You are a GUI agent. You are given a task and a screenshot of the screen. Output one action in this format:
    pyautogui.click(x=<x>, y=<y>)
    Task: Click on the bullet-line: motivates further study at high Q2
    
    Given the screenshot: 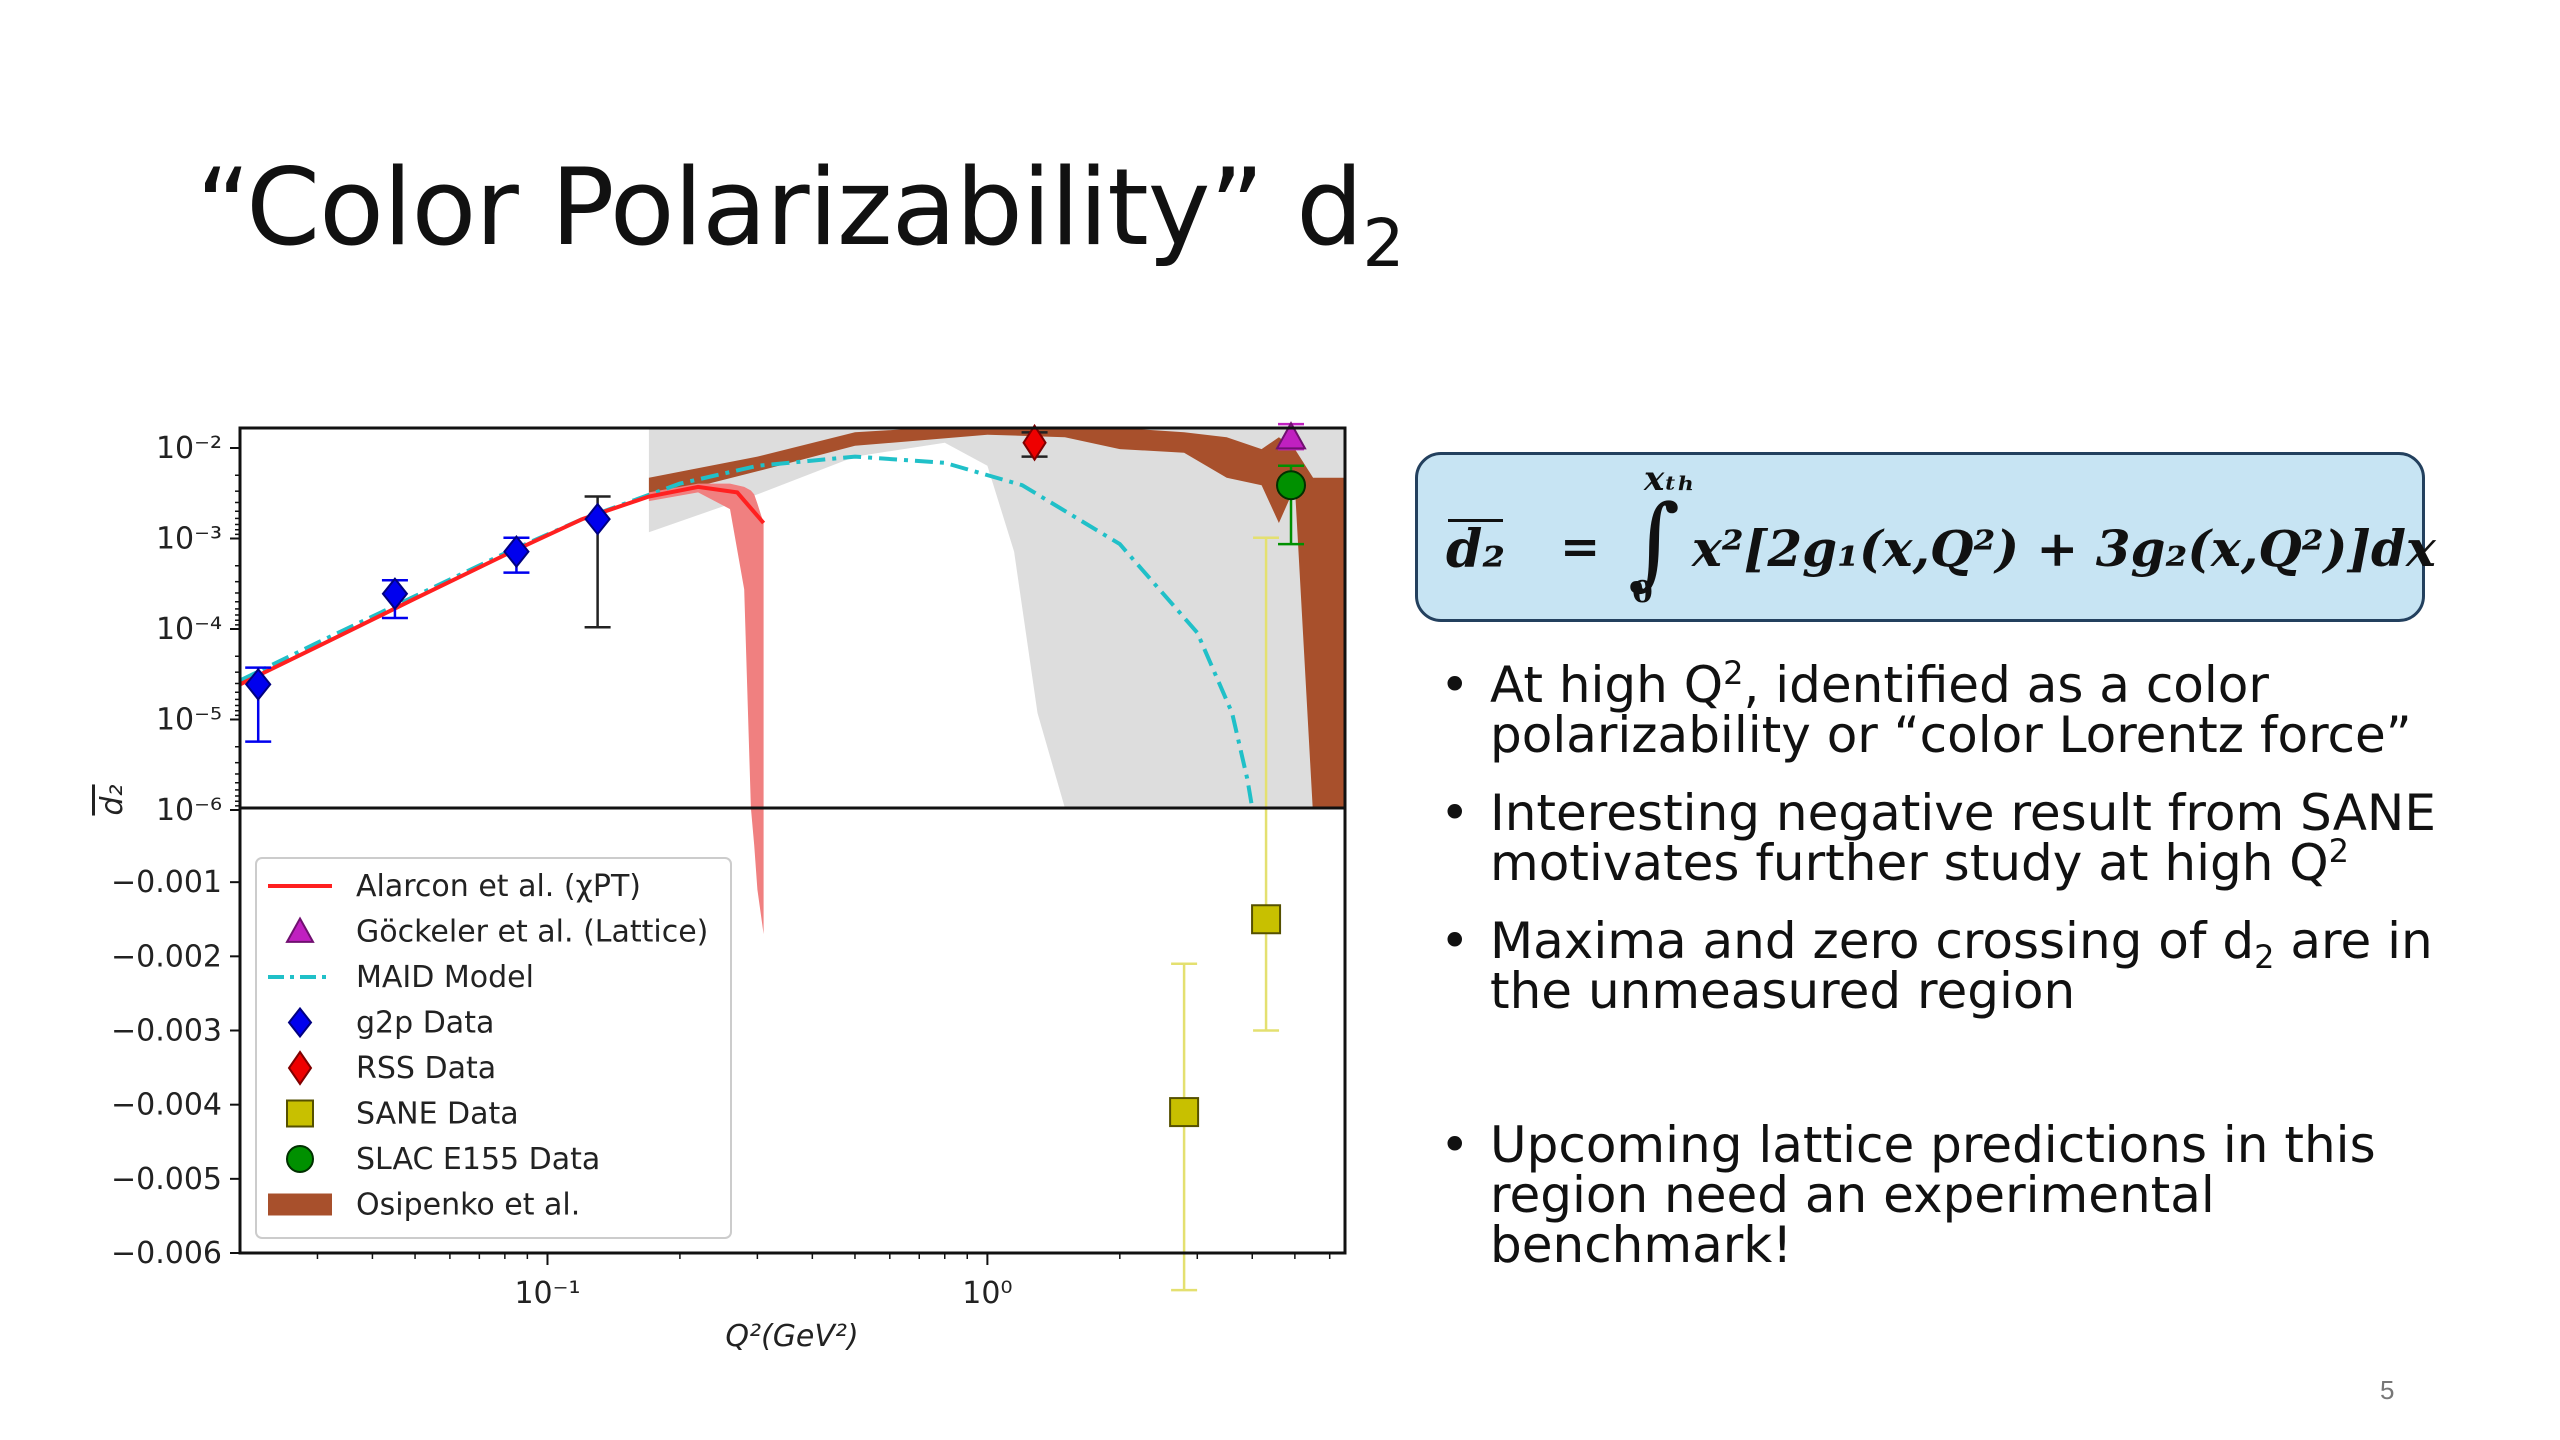 What is the action you would take?
    pyautogui.click(x=1920, y=862)
    